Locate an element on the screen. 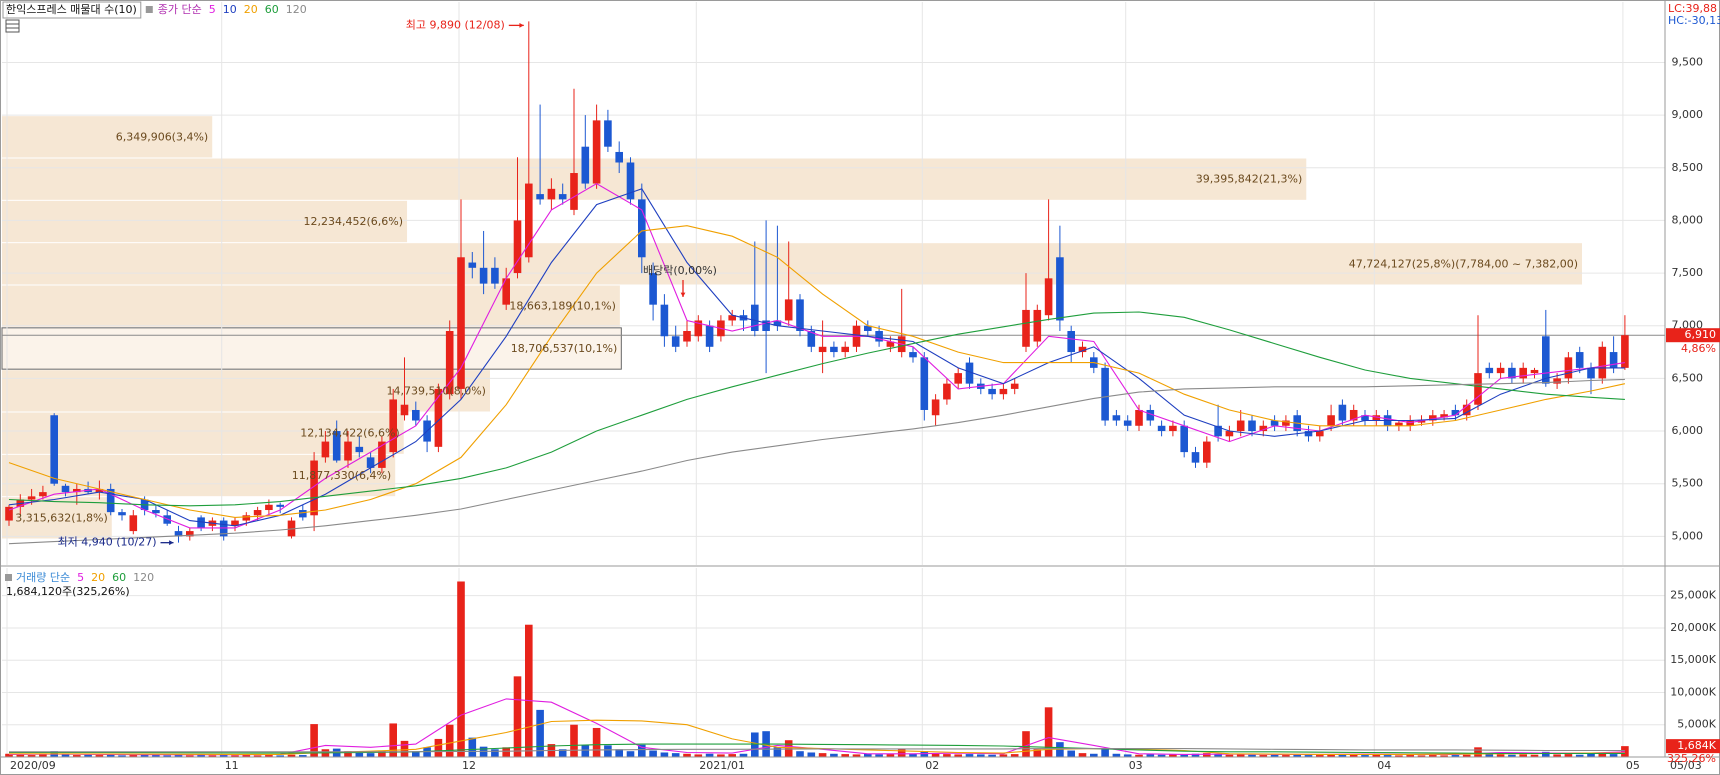  x-tick-label: 2020/09 is located at coordinates (33, 765).